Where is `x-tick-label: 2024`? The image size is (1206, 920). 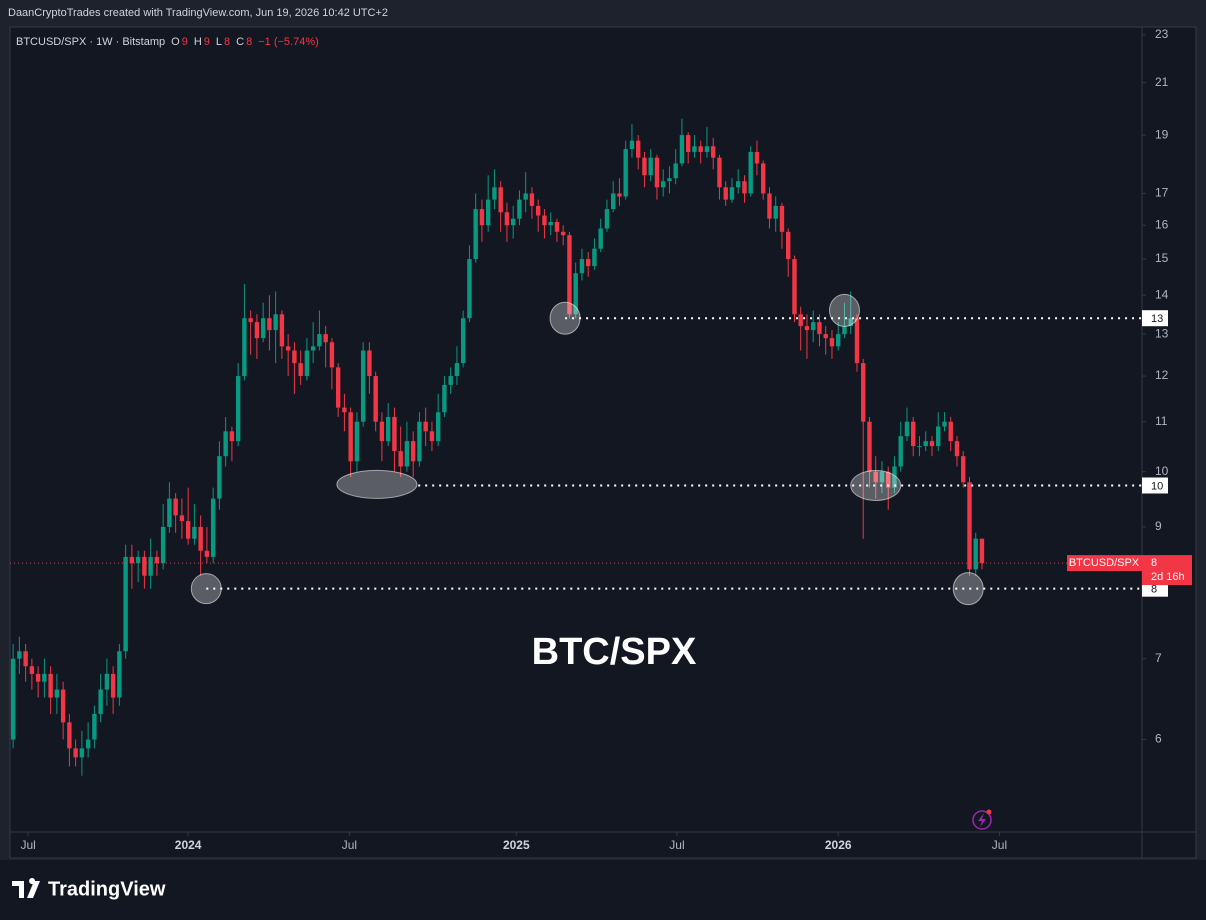
x-tick-label: 2024 is located at coordinates (188, 845).